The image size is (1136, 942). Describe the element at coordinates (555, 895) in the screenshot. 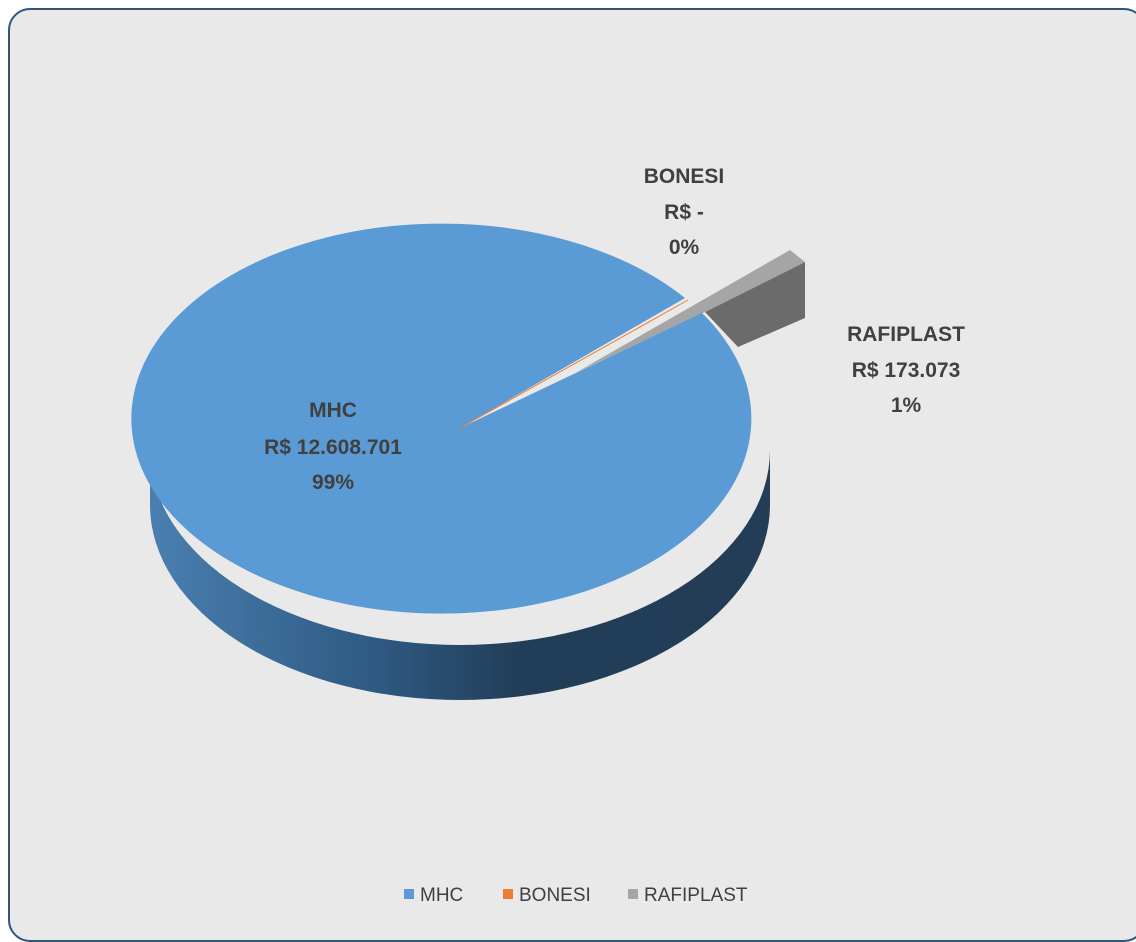

I see `legend-label-bonesi: BONESI` at that location.